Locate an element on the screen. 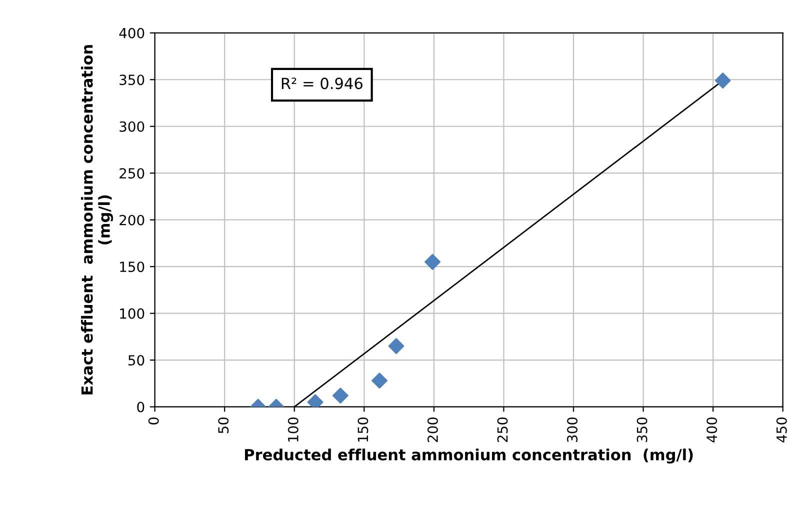  x-tick-label: 100 is located at coordinates (293, 429).